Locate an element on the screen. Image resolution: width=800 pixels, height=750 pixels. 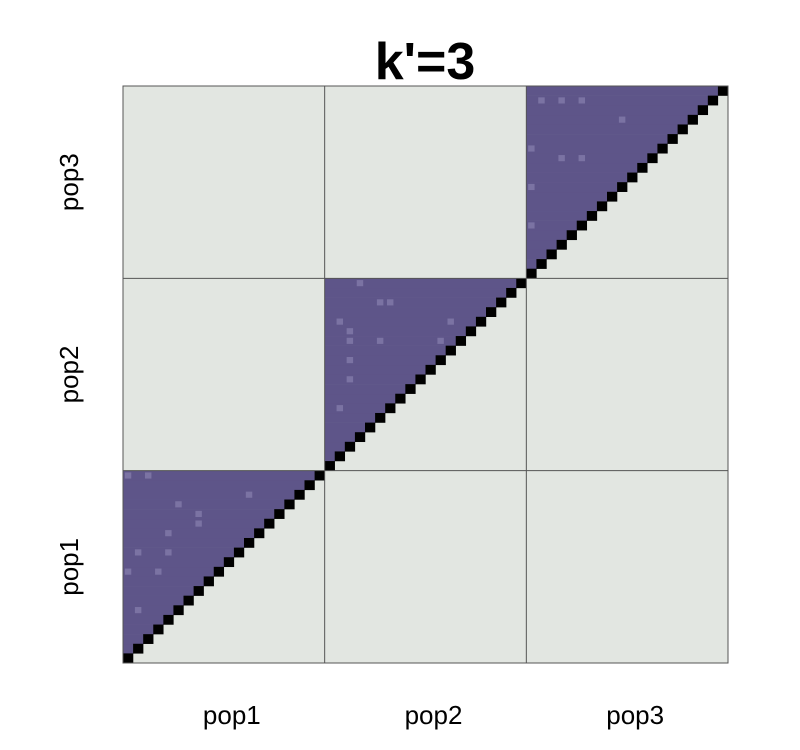
x-tick-label-pop2: pop2 is located at coordinates (434, 715).